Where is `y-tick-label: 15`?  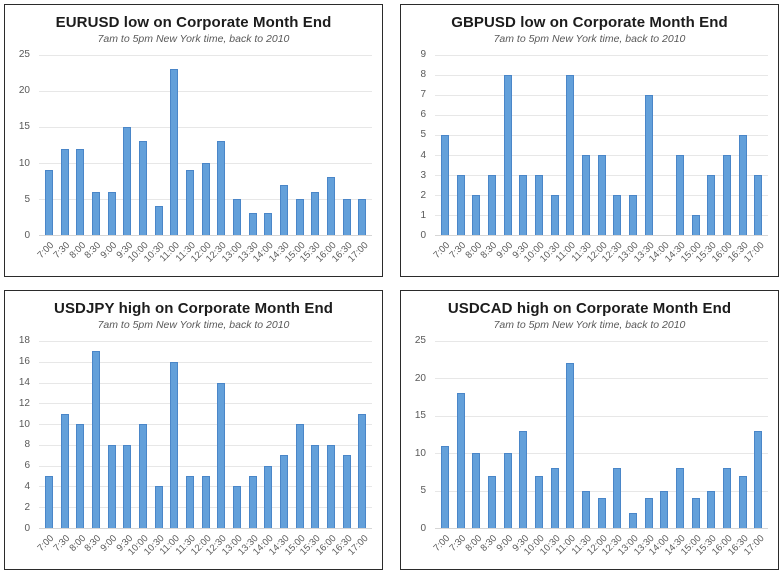 y-tick-label: 15 is located at coordinates (24, 127).